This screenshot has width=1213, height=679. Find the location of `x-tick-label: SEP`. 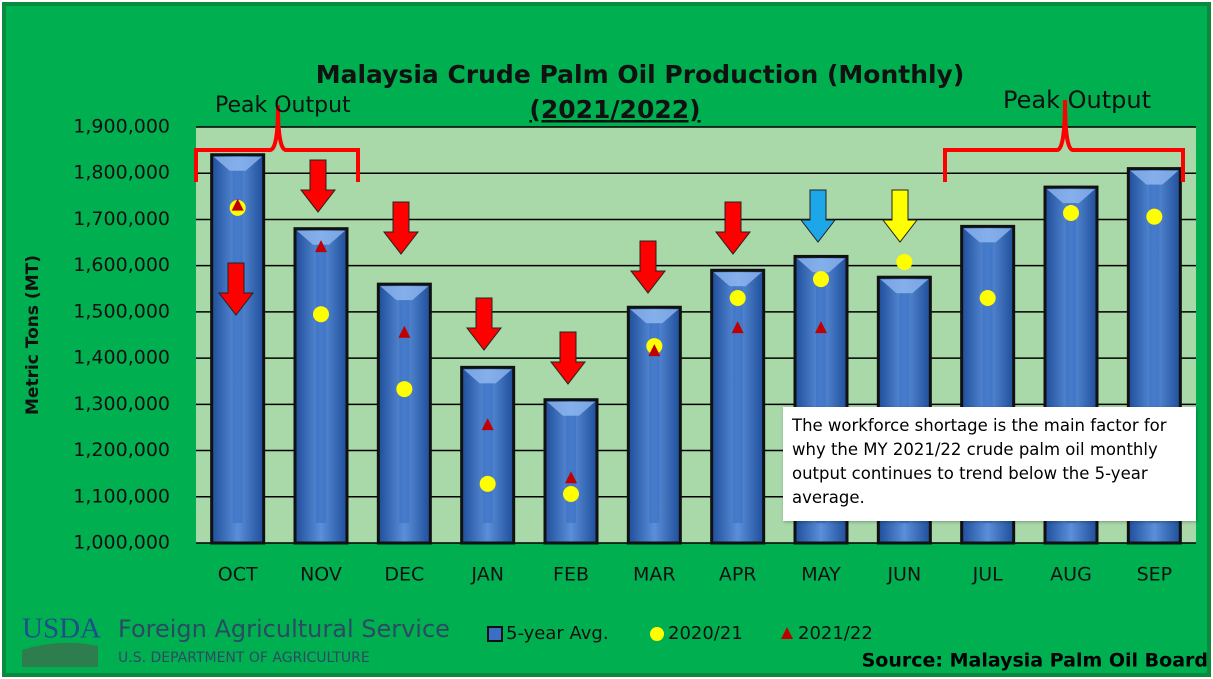

x-tick-label: SEP is located at coordinates (1155, 575).